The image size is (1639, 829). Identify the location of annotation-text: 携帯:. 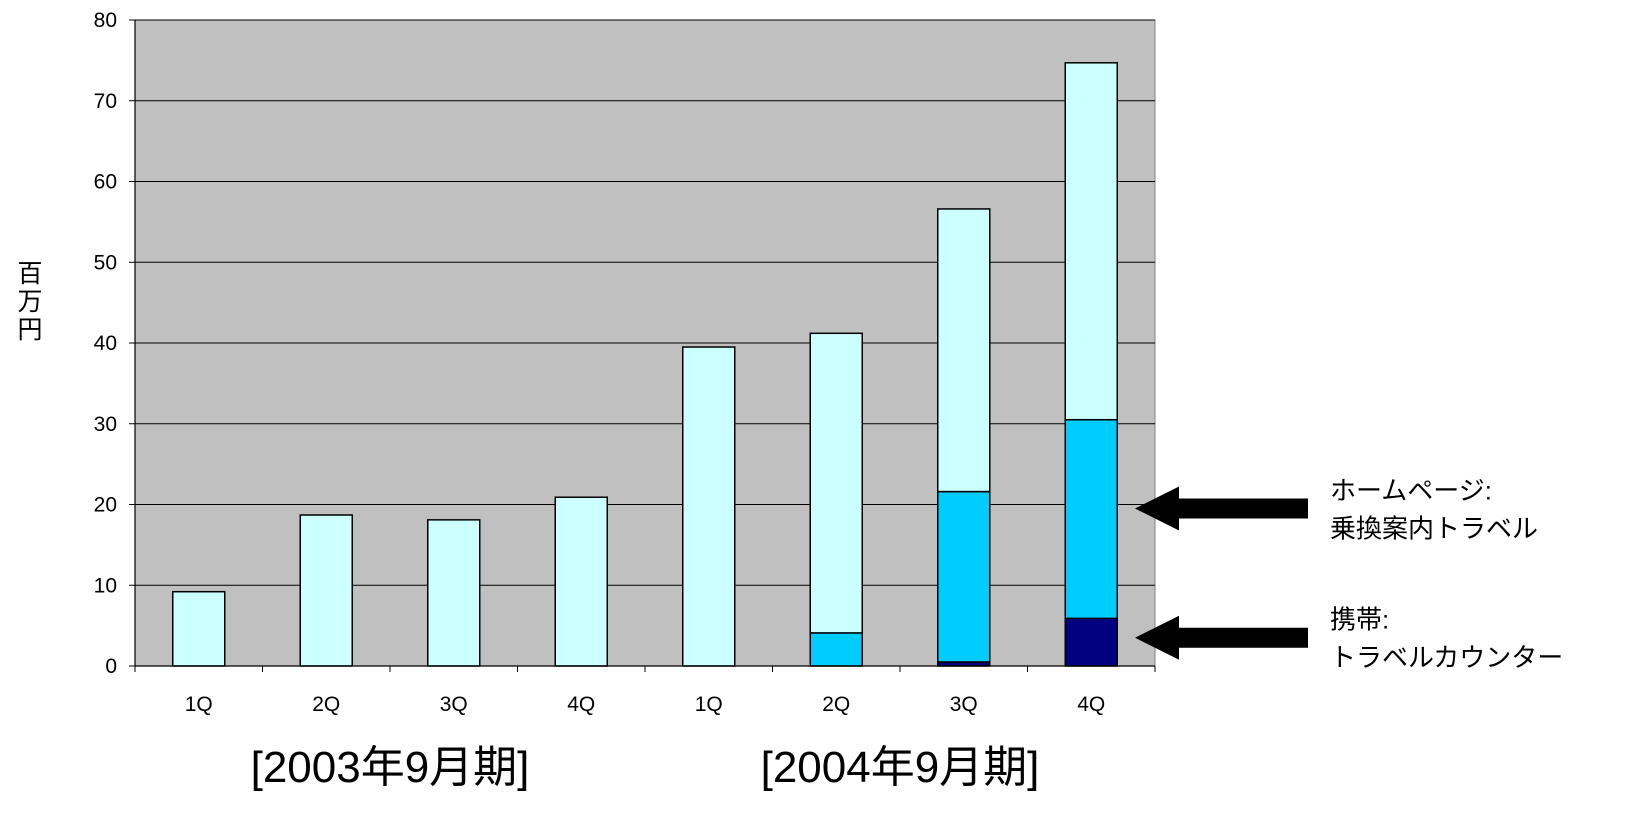
(1359, 620).